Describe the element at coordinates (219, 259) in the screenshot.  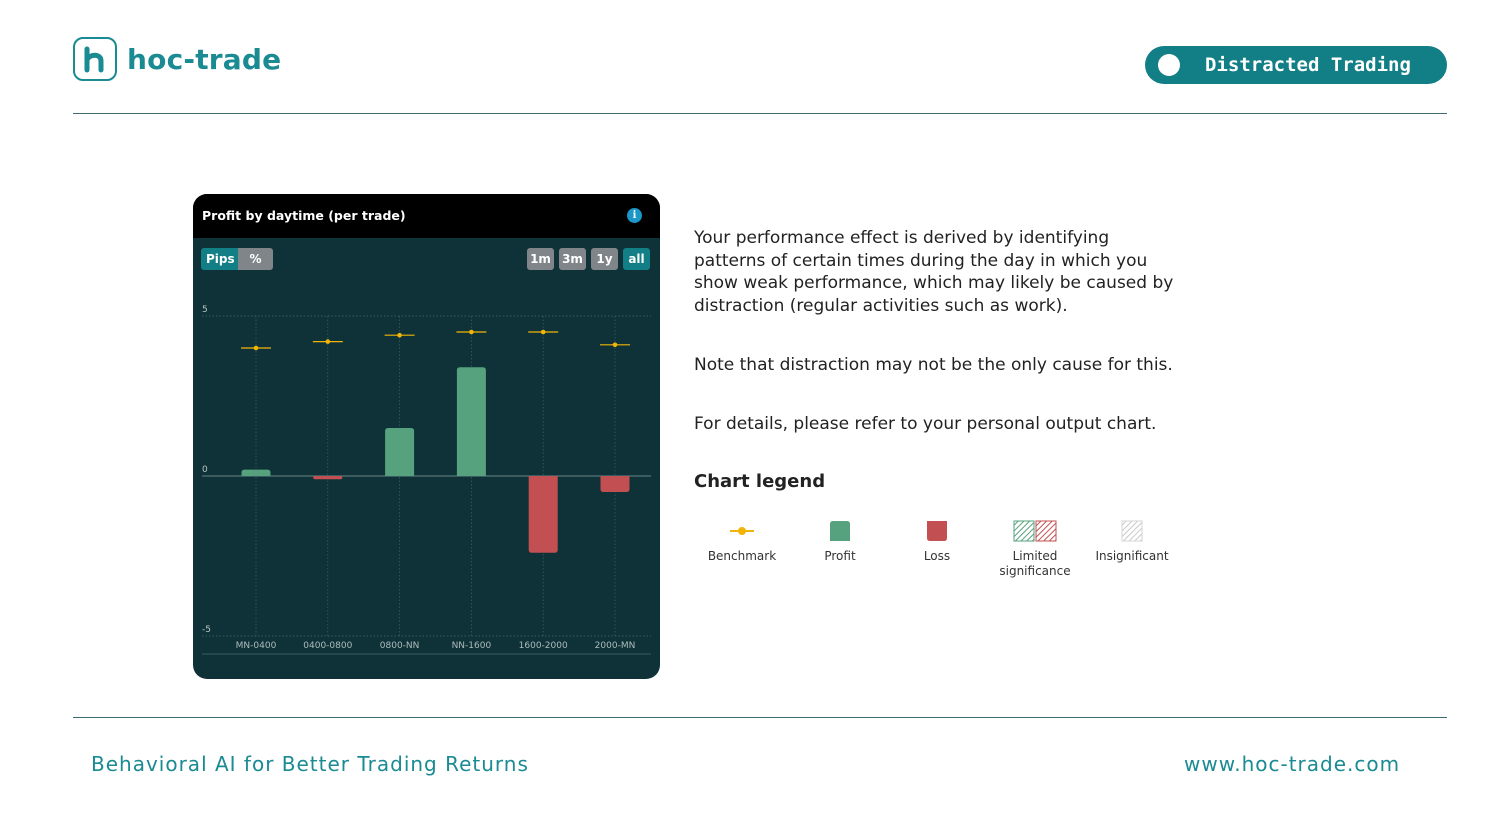
I see `unit-pips-button: Pips` at that location.